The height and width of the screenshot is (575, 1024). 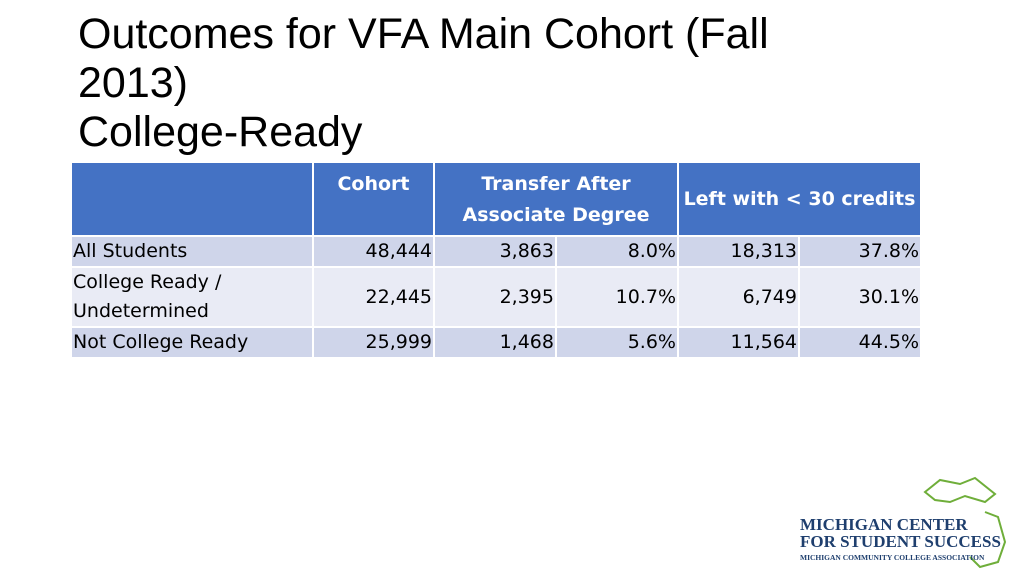 I want to click on table-cell: 48,444, so click(x=373, y=251).